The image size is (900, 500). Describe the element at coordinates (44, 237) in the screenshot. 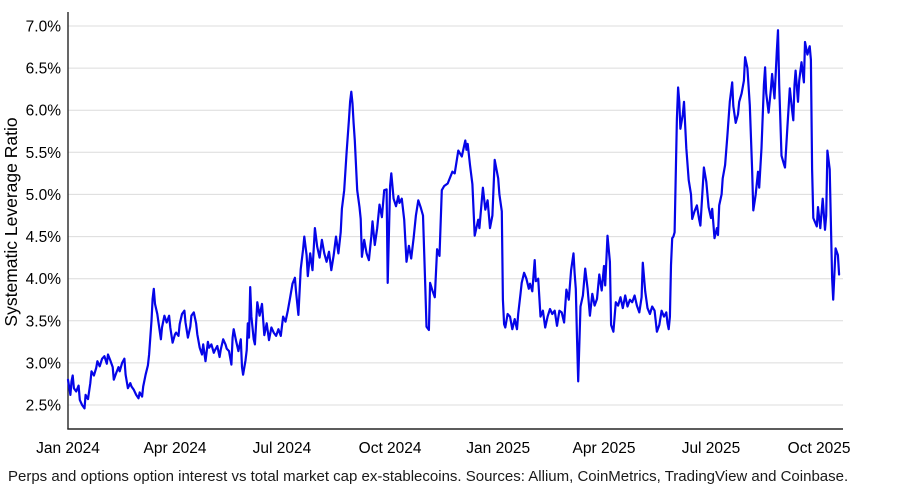

I see `y-tick-label: 4.5%` at that location.